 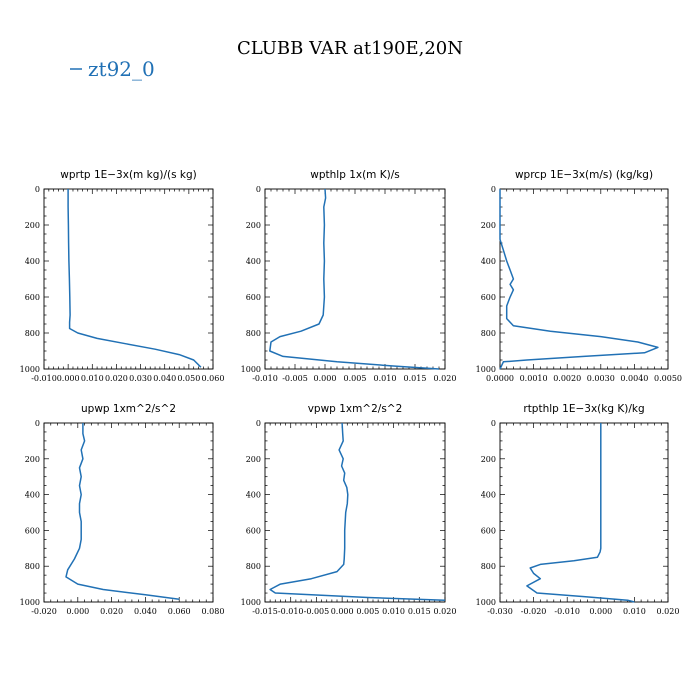 I want to click on x-tick-label: 0.0010, so click(x=534, y=378).